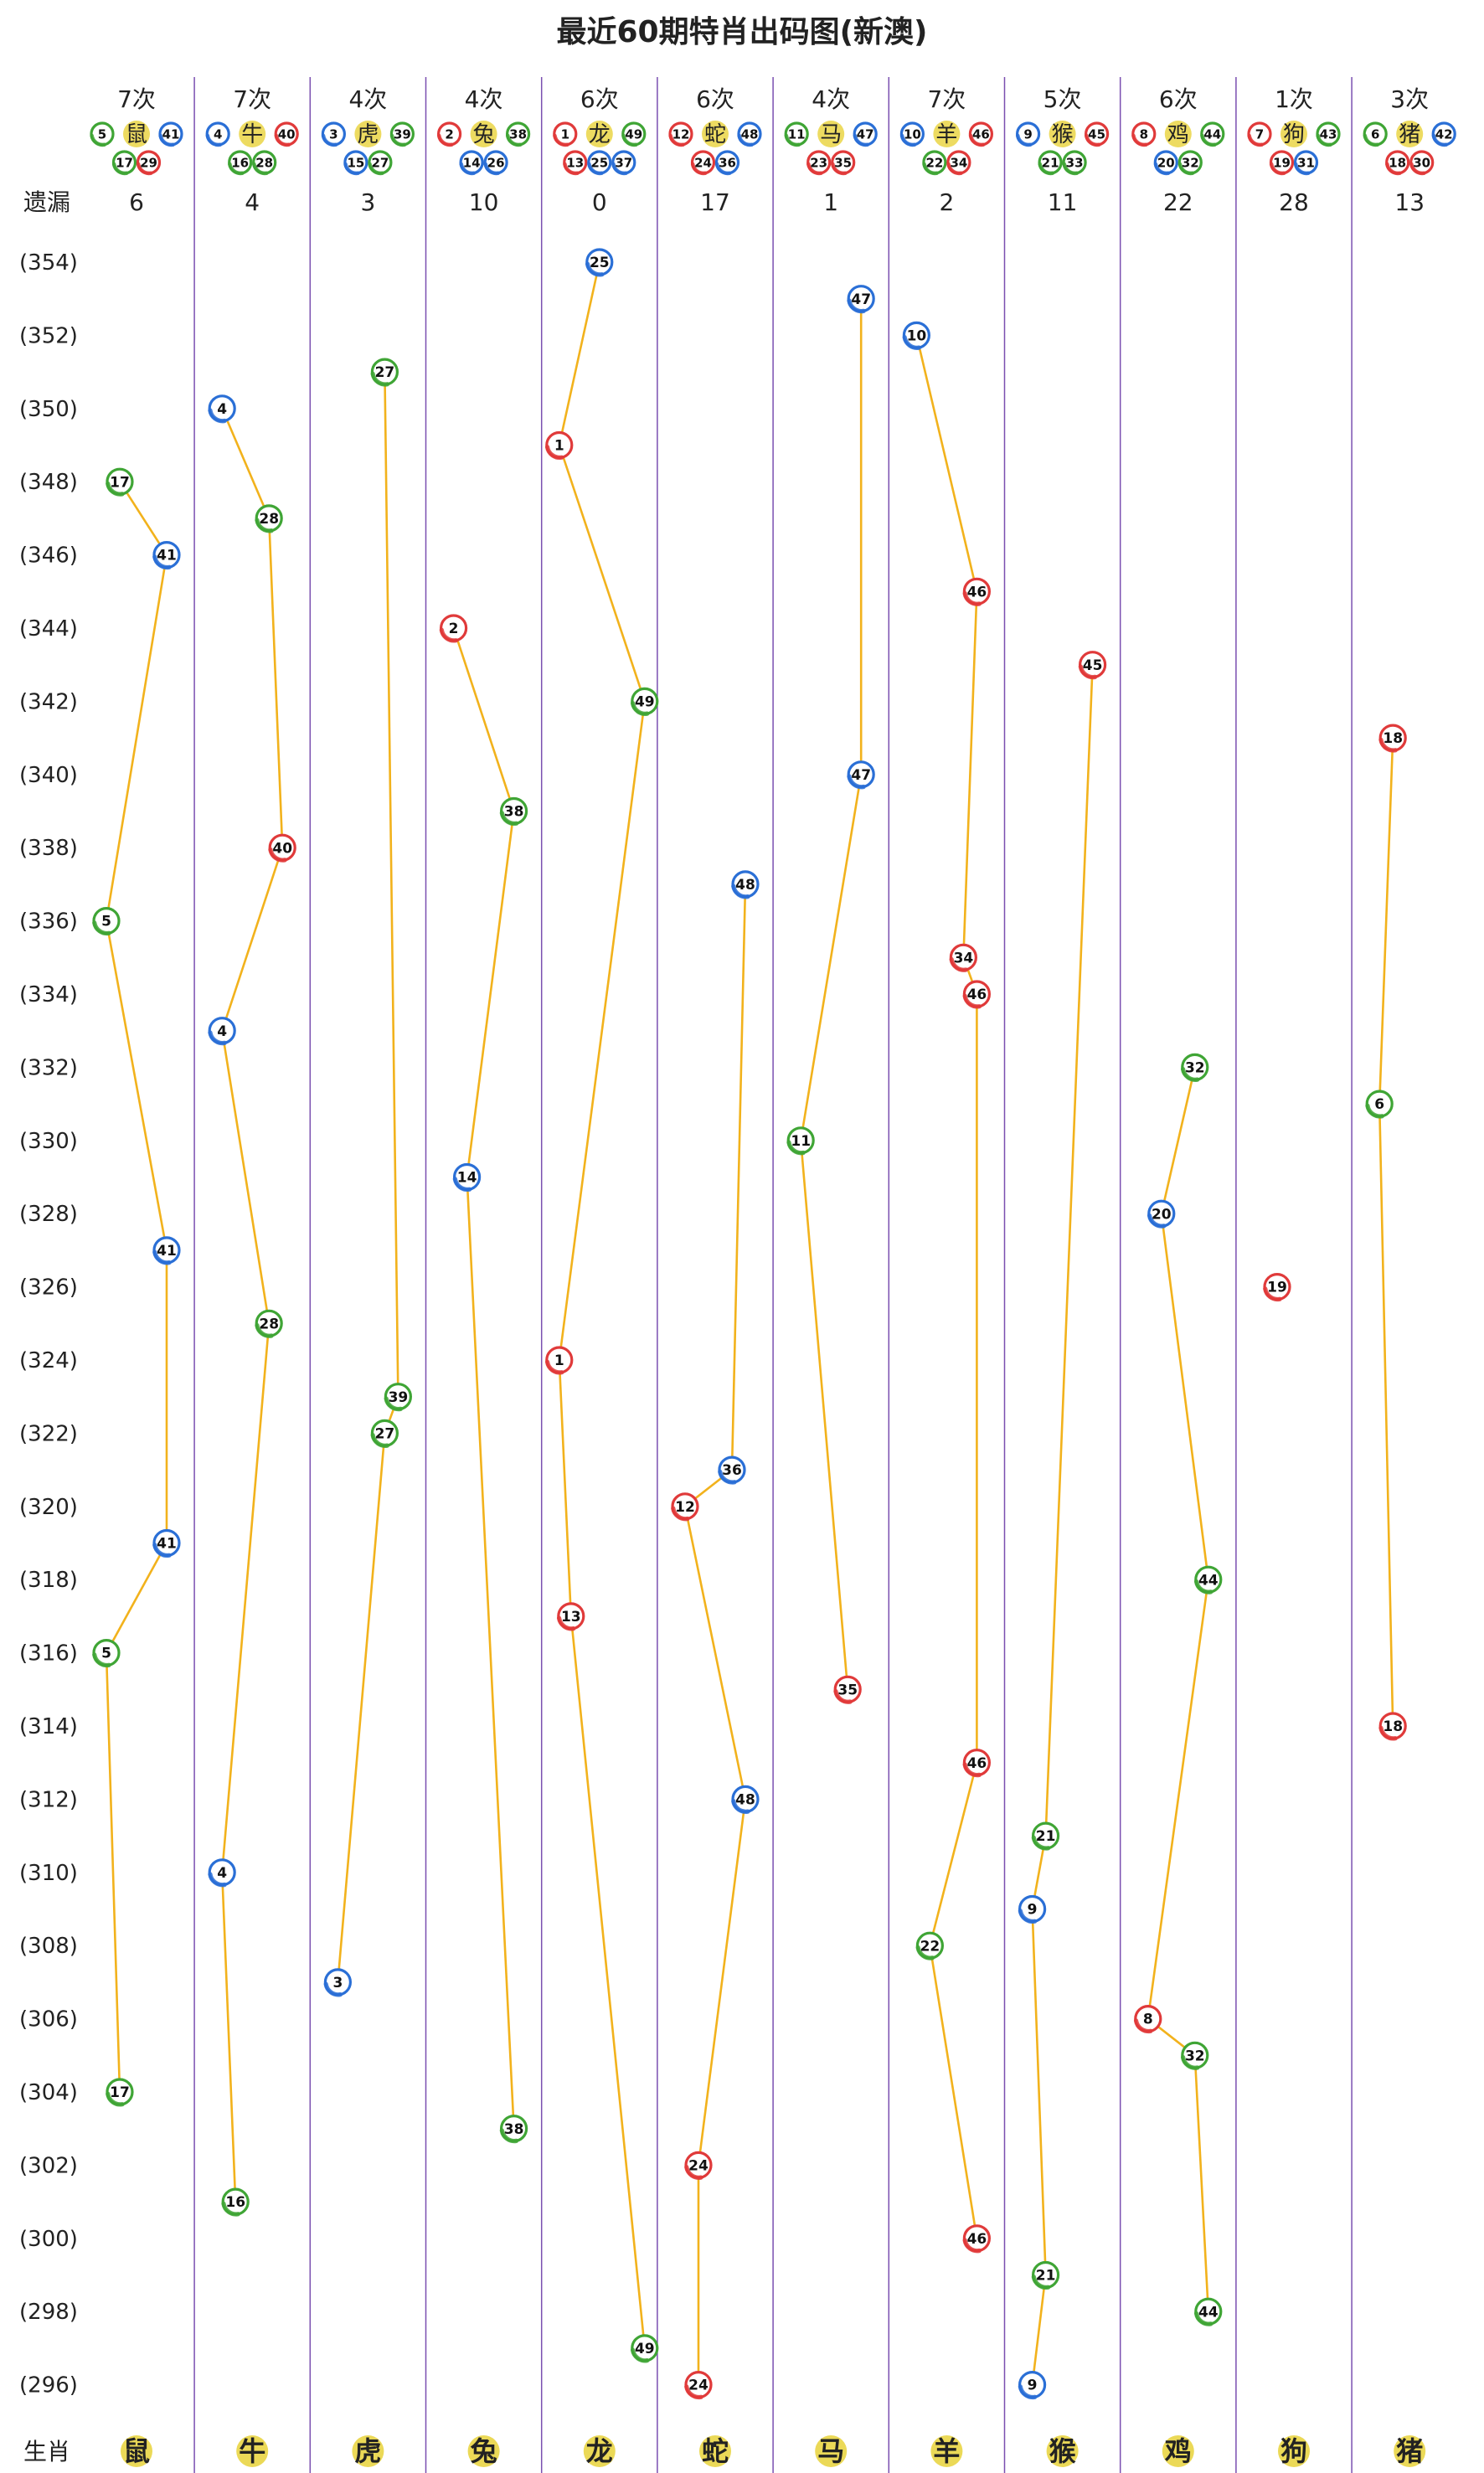 The width and height of the screenshot is (1484, 2473). What do you see at coordinates (977, 995) in the screenshot?
I see `ball-number: 46` at bounding box center [977, 995].